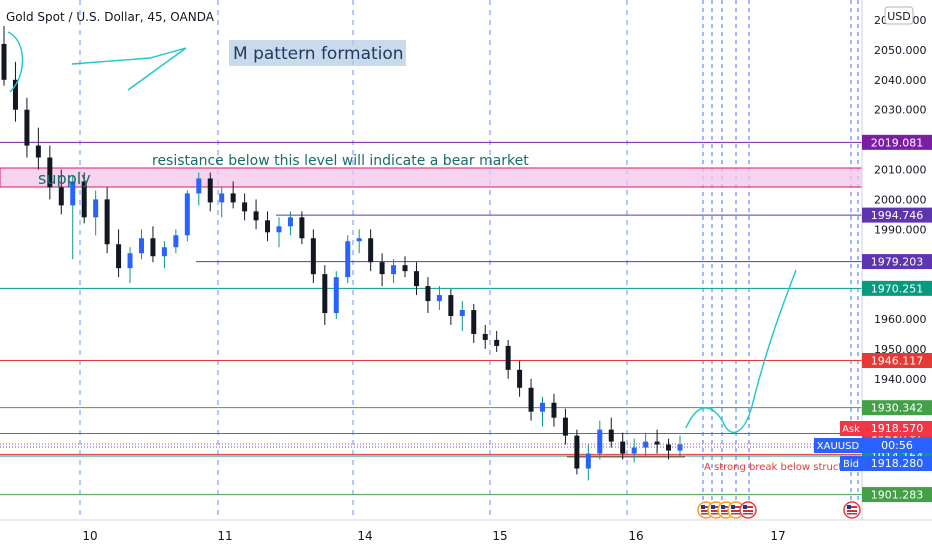 The image size is (932, 550). I want to click on break-note: A strong break below structu, so click(776, 467).